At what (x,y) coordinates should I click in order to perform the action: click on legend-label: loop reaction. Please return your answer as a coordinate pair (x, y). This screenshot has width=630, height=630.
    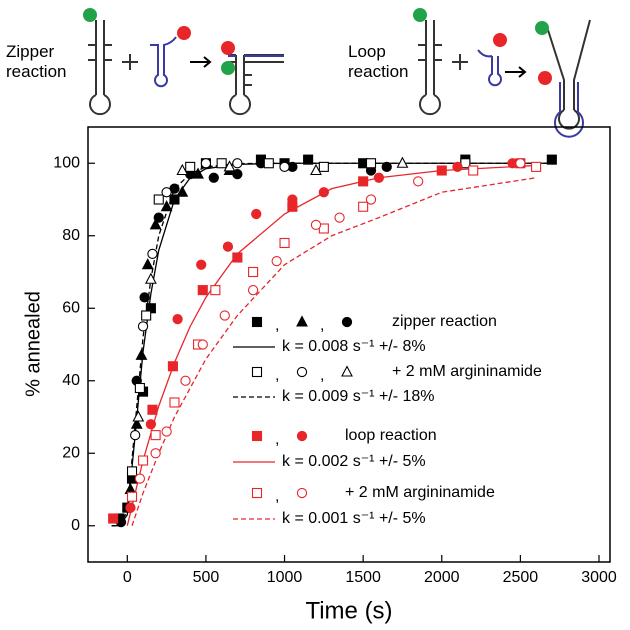
    Looking at the image, I should click on (391, 435).